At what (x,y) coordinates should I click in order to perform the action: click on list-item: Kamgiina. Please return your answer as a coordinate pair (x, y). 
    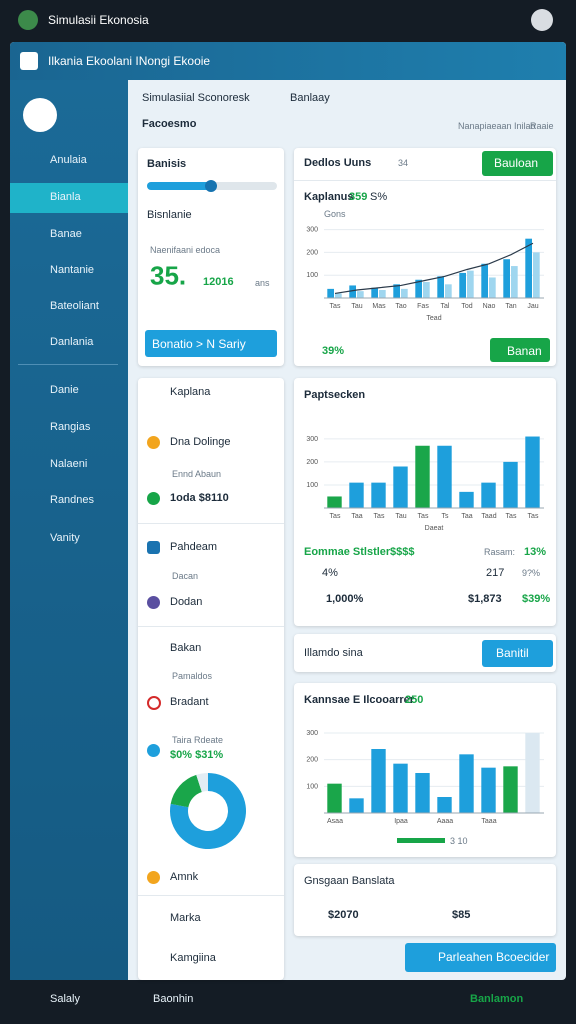
    Looking at the image, I should click on (193, 958).